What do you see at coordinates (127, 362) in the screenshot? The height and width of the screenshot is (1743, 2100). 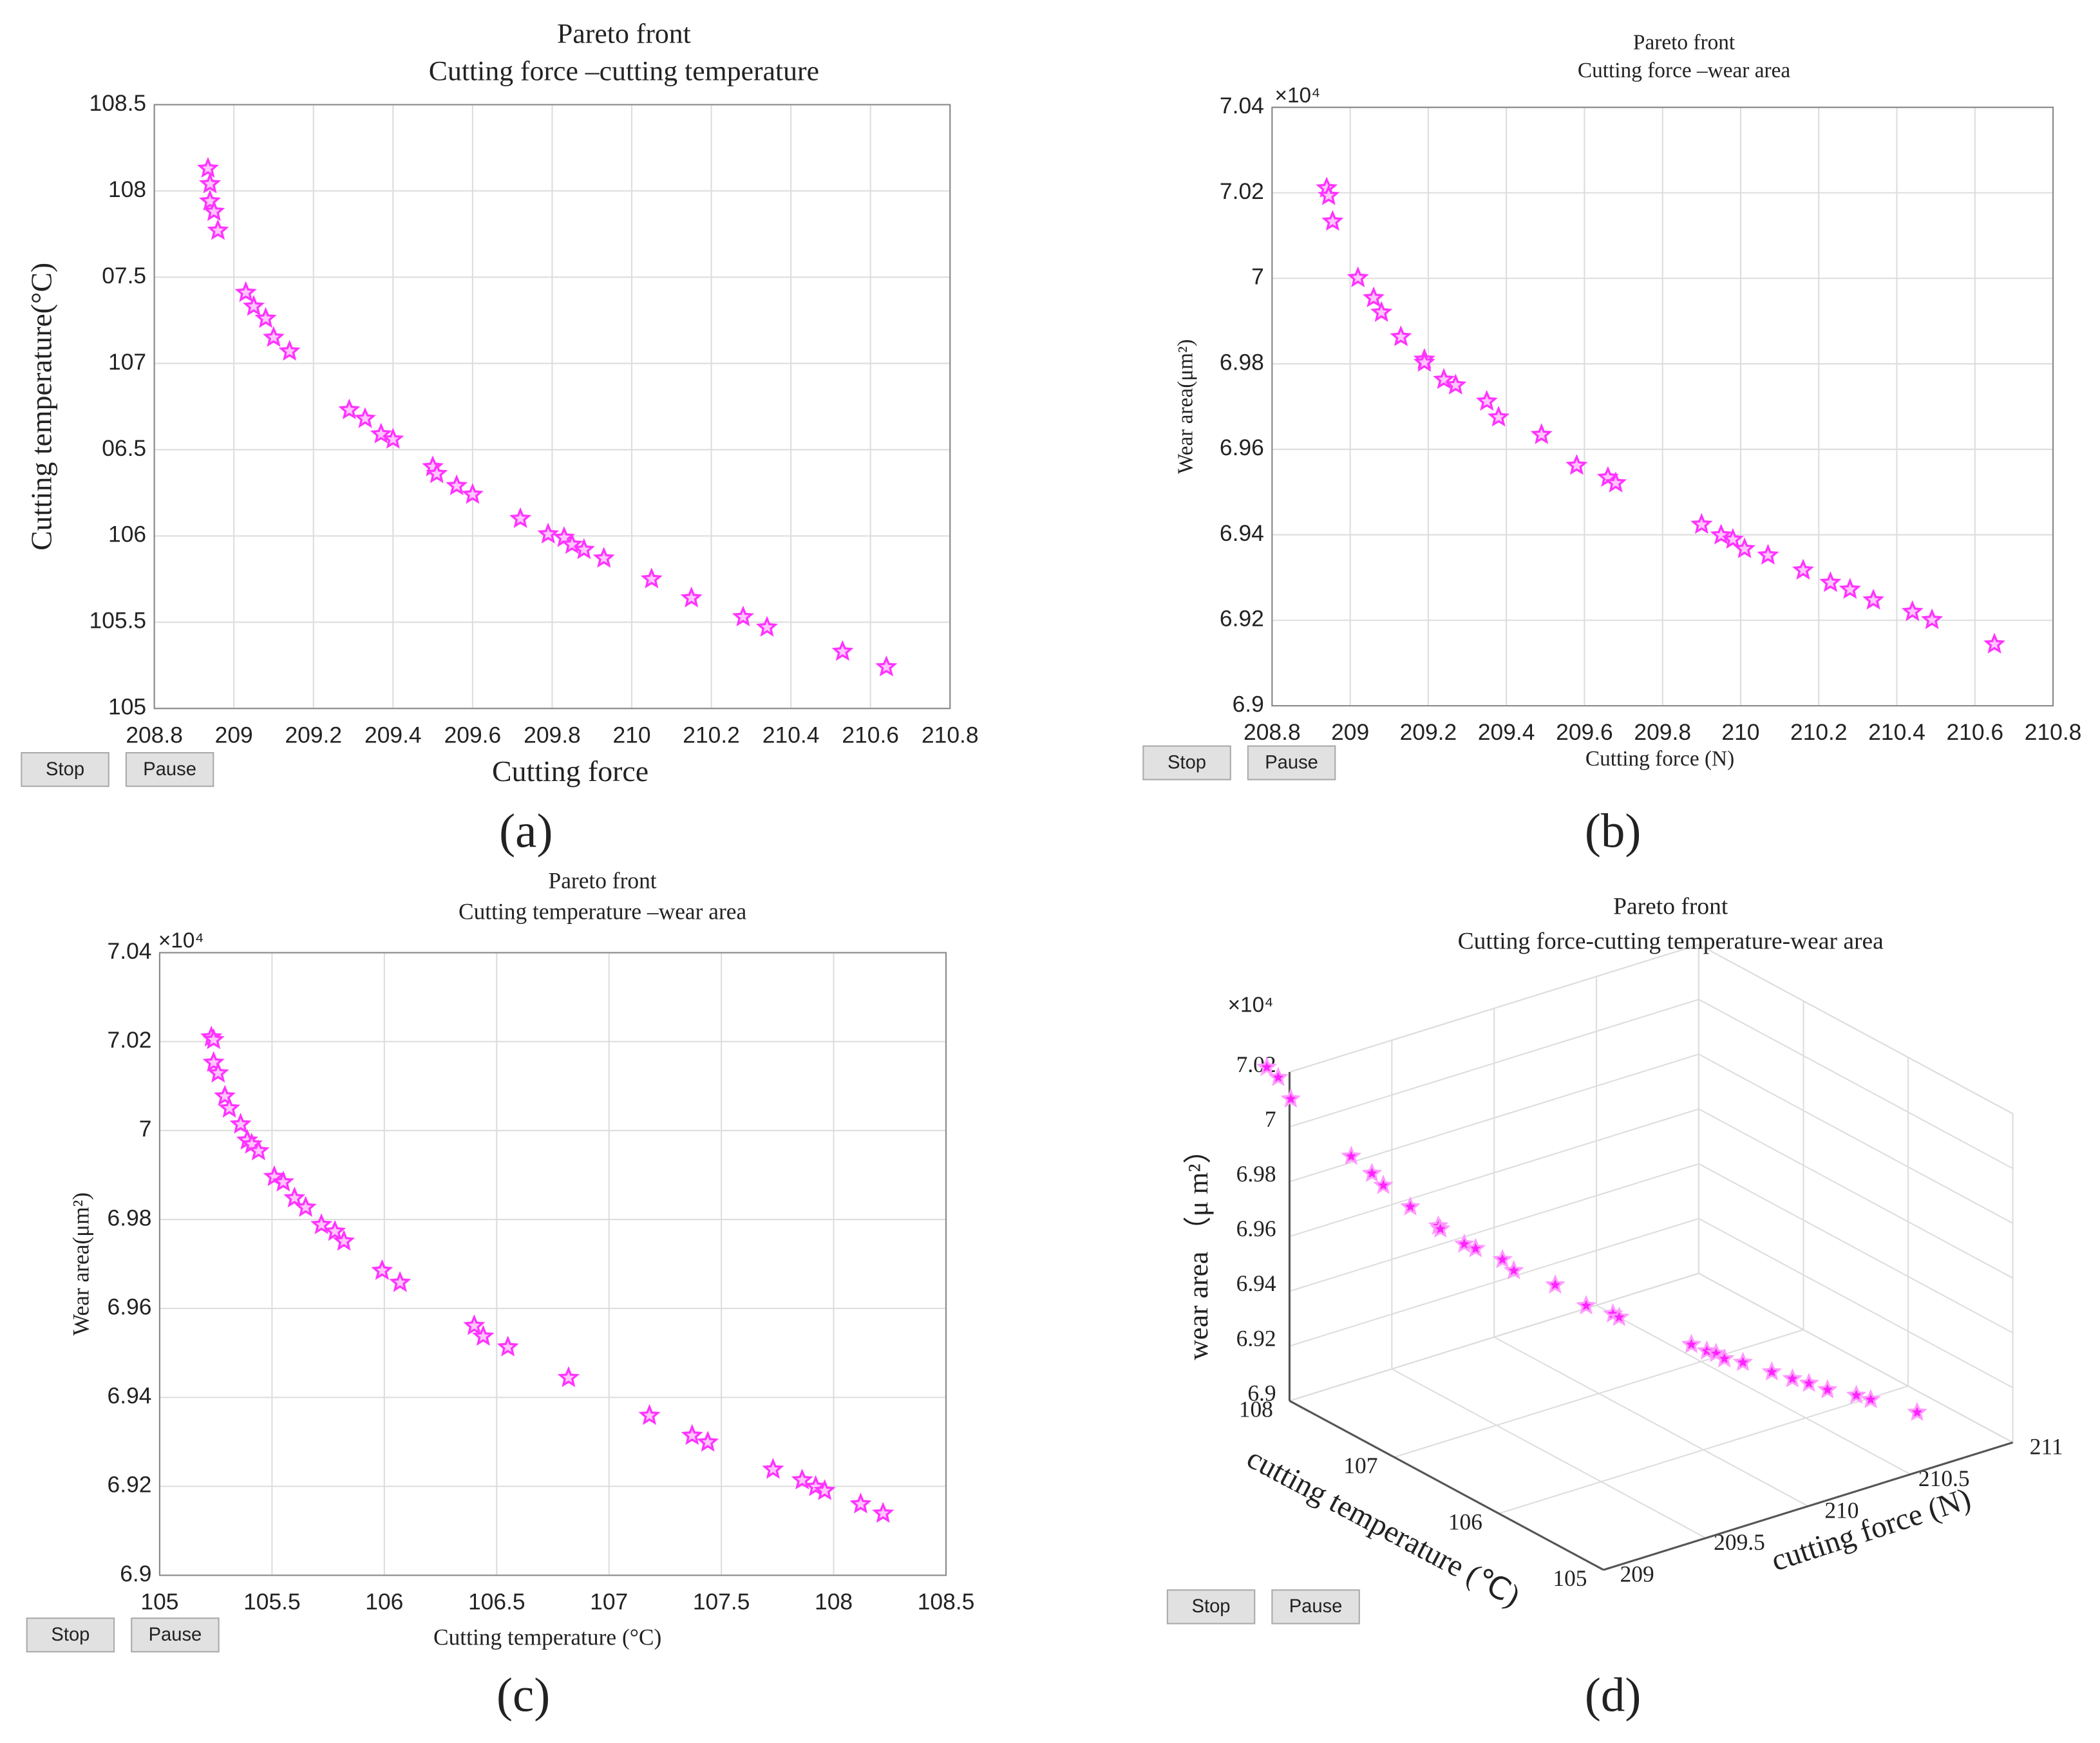 I see `y-tick-label: 107` at bounding box center [127, 362].